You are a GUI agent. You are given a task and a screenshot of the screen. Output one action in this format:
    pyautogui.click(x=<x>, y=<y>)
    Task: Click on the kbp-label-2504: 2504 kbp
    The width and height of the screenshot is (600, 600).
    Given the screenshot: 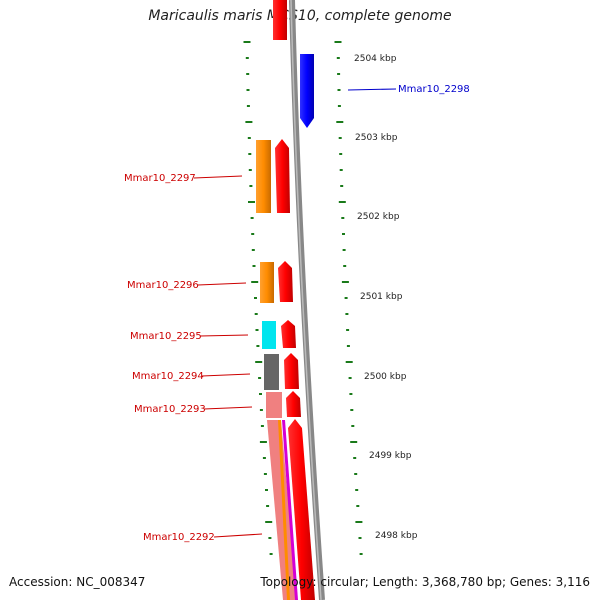 What is the action you would take?
    pyautogui.click(x=375, y=59)
    